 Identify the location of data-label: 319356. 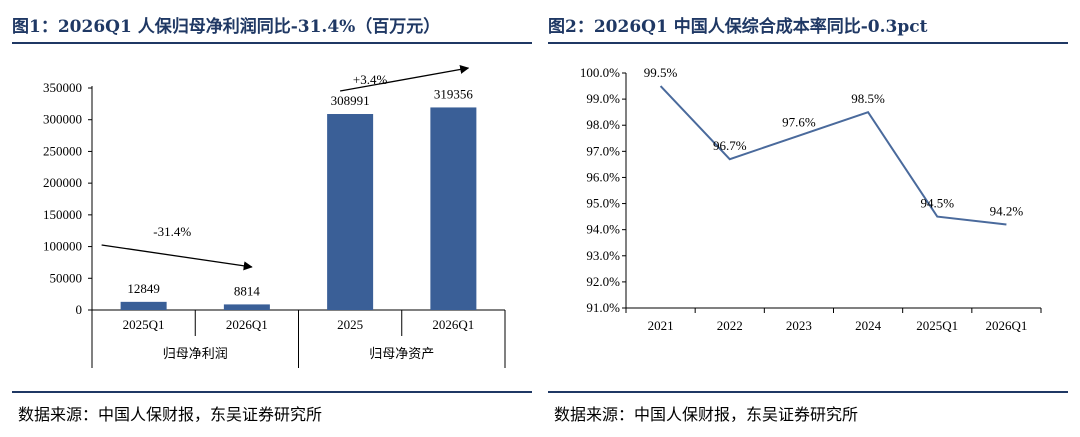
(454, 93).